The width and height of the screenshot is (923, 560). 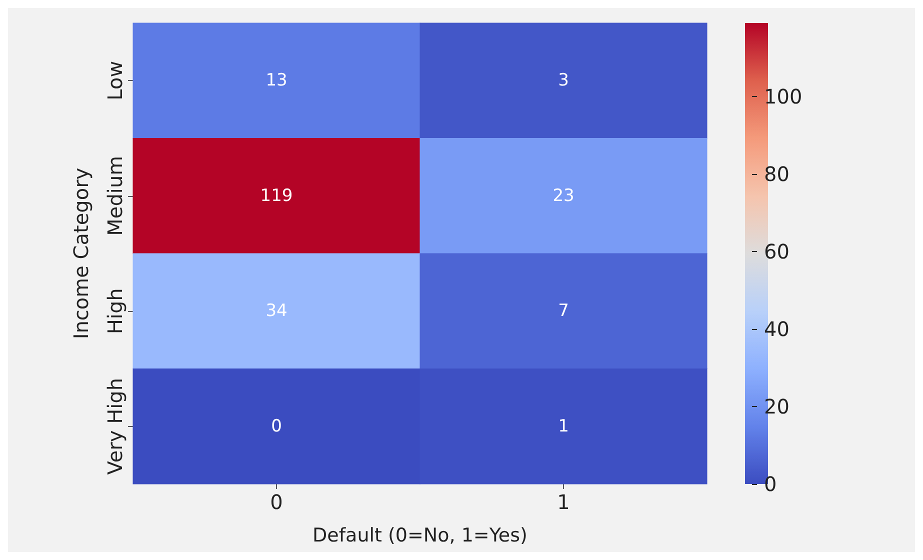 I want to click on data-label: 34, so click(x=277, y=311).